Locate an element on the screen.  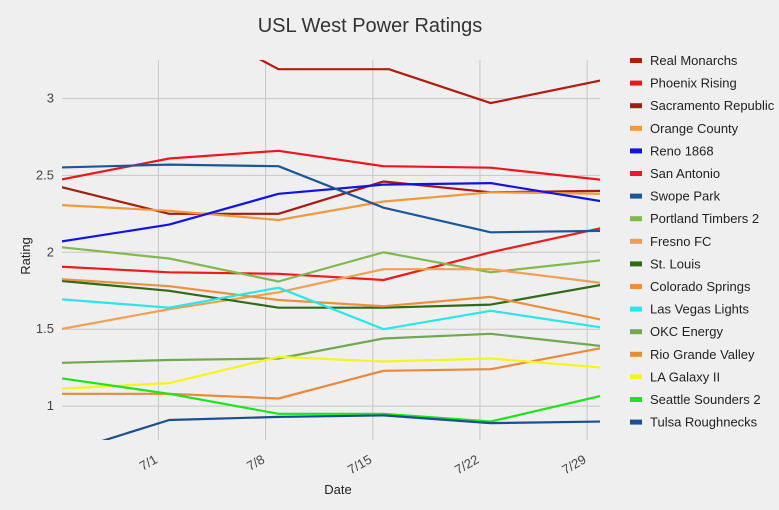
legend-label-portland-timbers-2: Portland Timbers 2 is located at coordinates (704, 218).